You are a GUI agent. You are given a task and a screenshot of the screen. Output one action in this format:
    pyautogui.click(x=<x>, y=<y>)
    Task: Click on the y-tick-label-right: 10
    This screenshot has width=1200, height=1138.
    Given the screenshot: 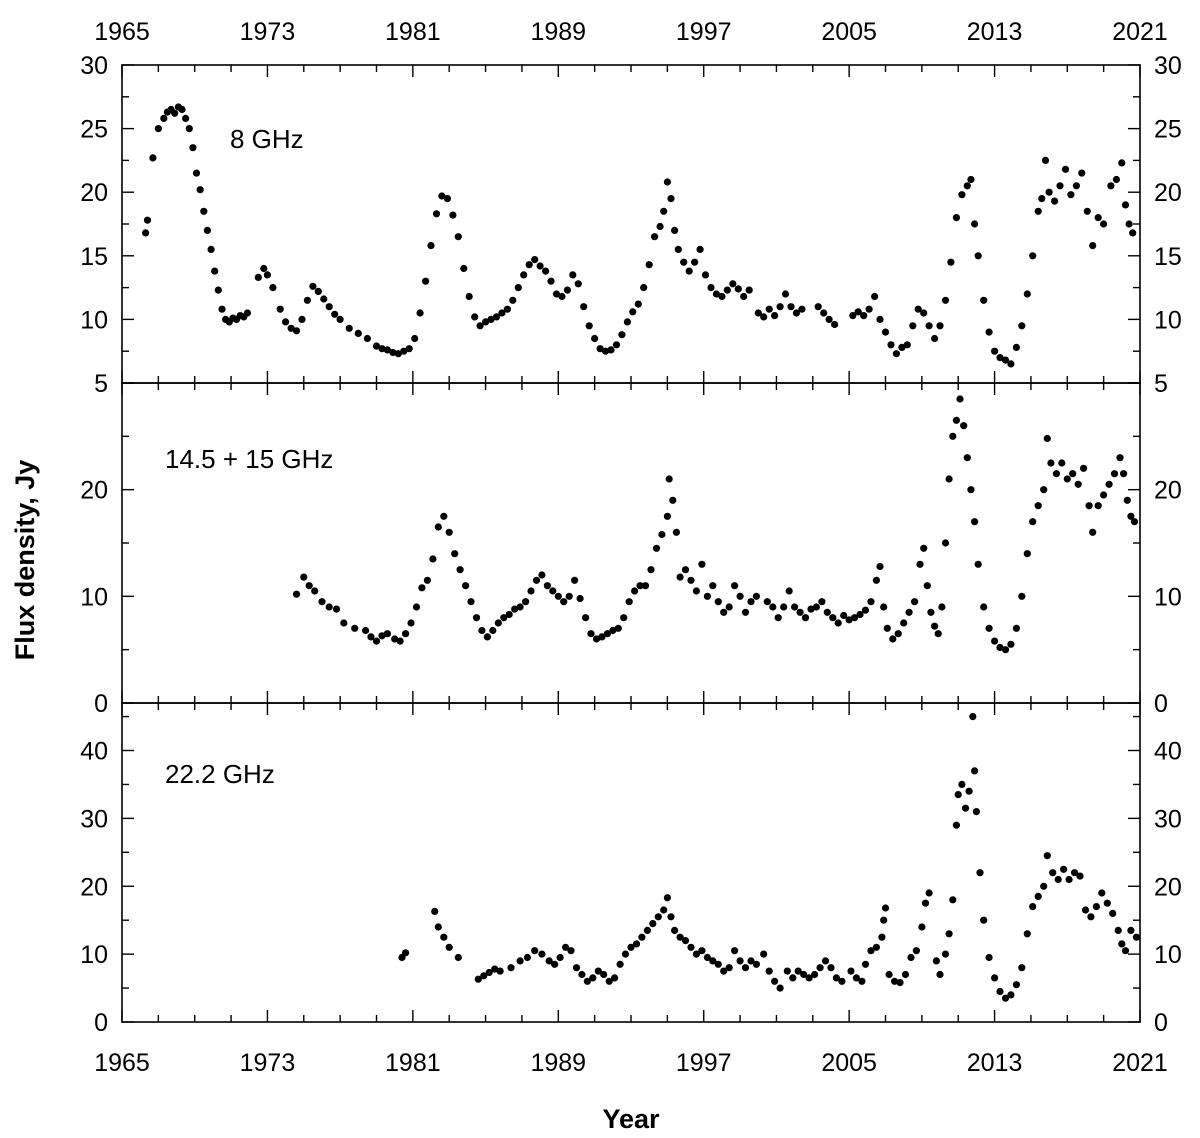 What is the action you would take?
    pyautogui.click(x=1168, y=320)
    